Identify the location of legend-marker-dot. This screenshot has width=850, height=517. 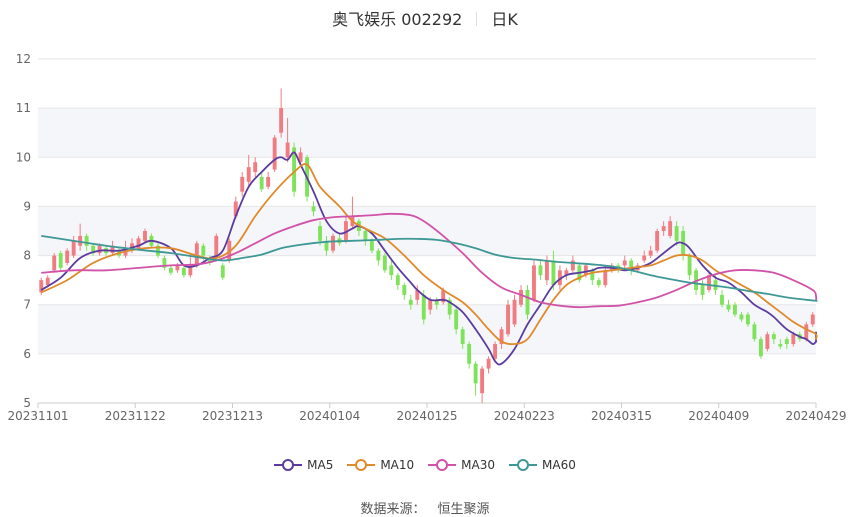
(523, 465).